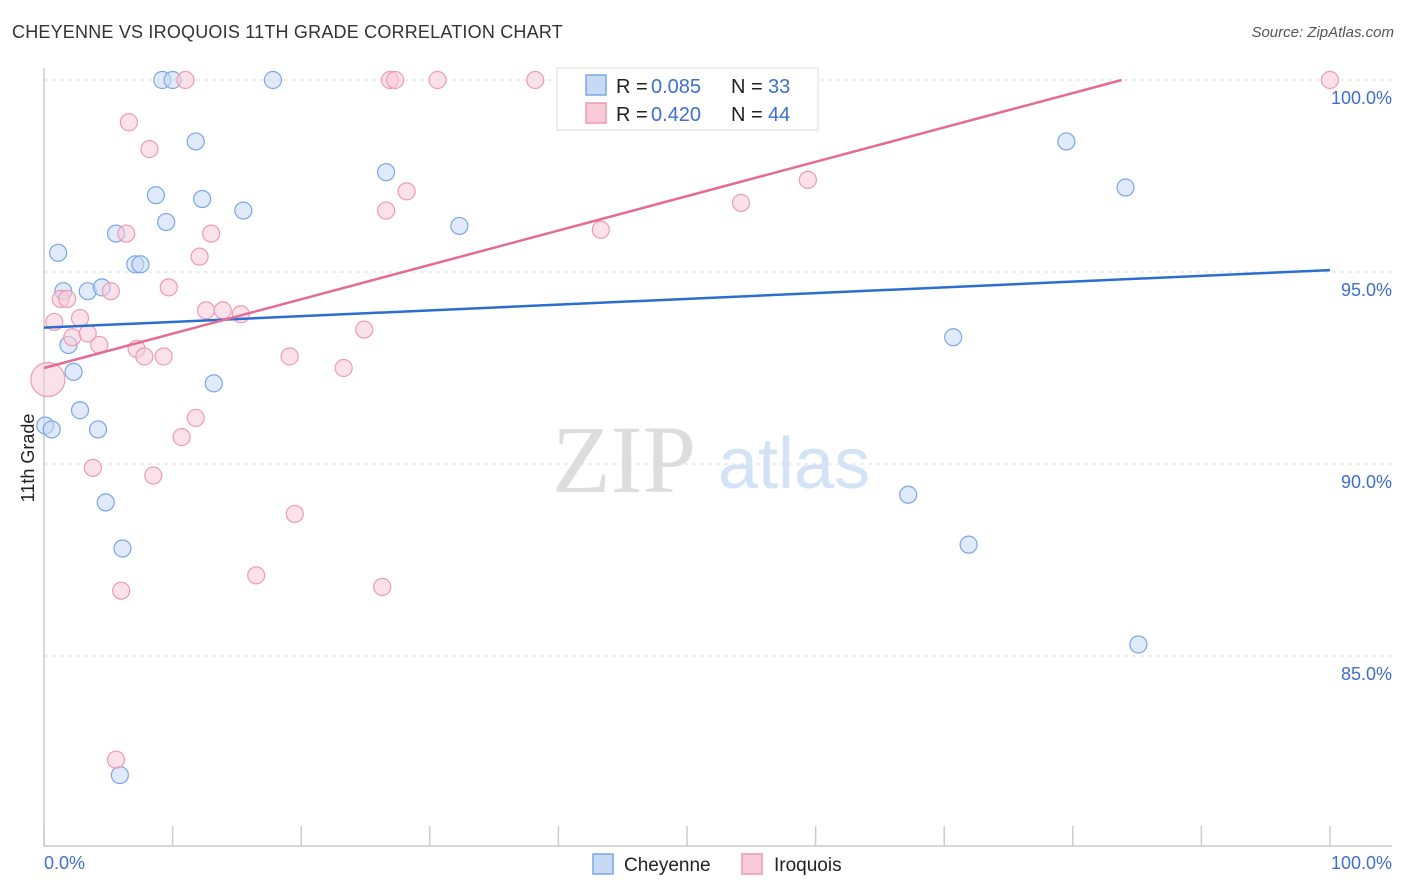 This screenshot has height=892, width=1406. Describe the element at coordinates (779, 87) in the screenshot. I see `legend-n-value-cheyenne: 33` at that location.